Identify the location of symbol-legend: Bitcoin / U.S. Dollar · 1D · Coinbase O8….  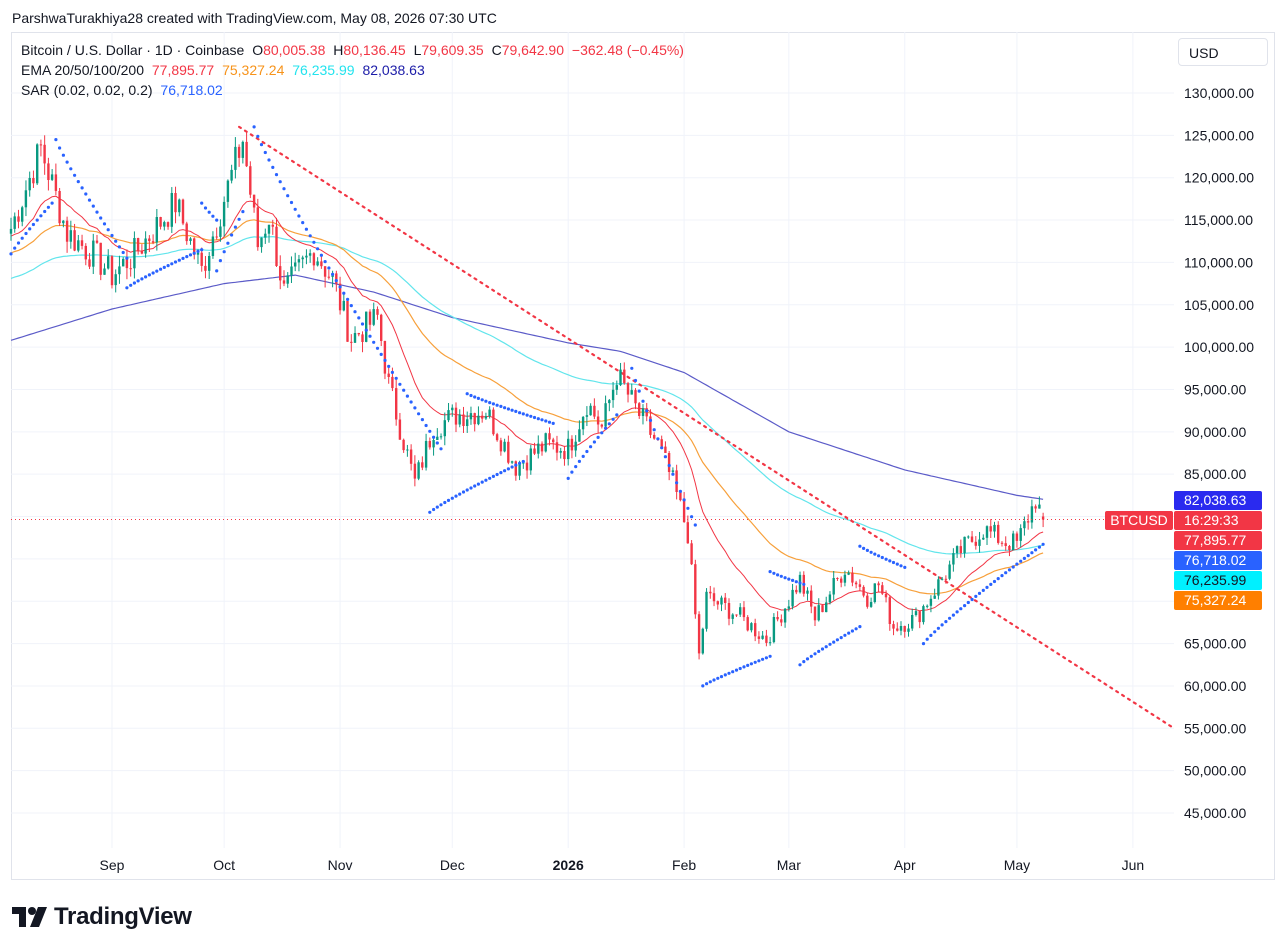
(354, 50).